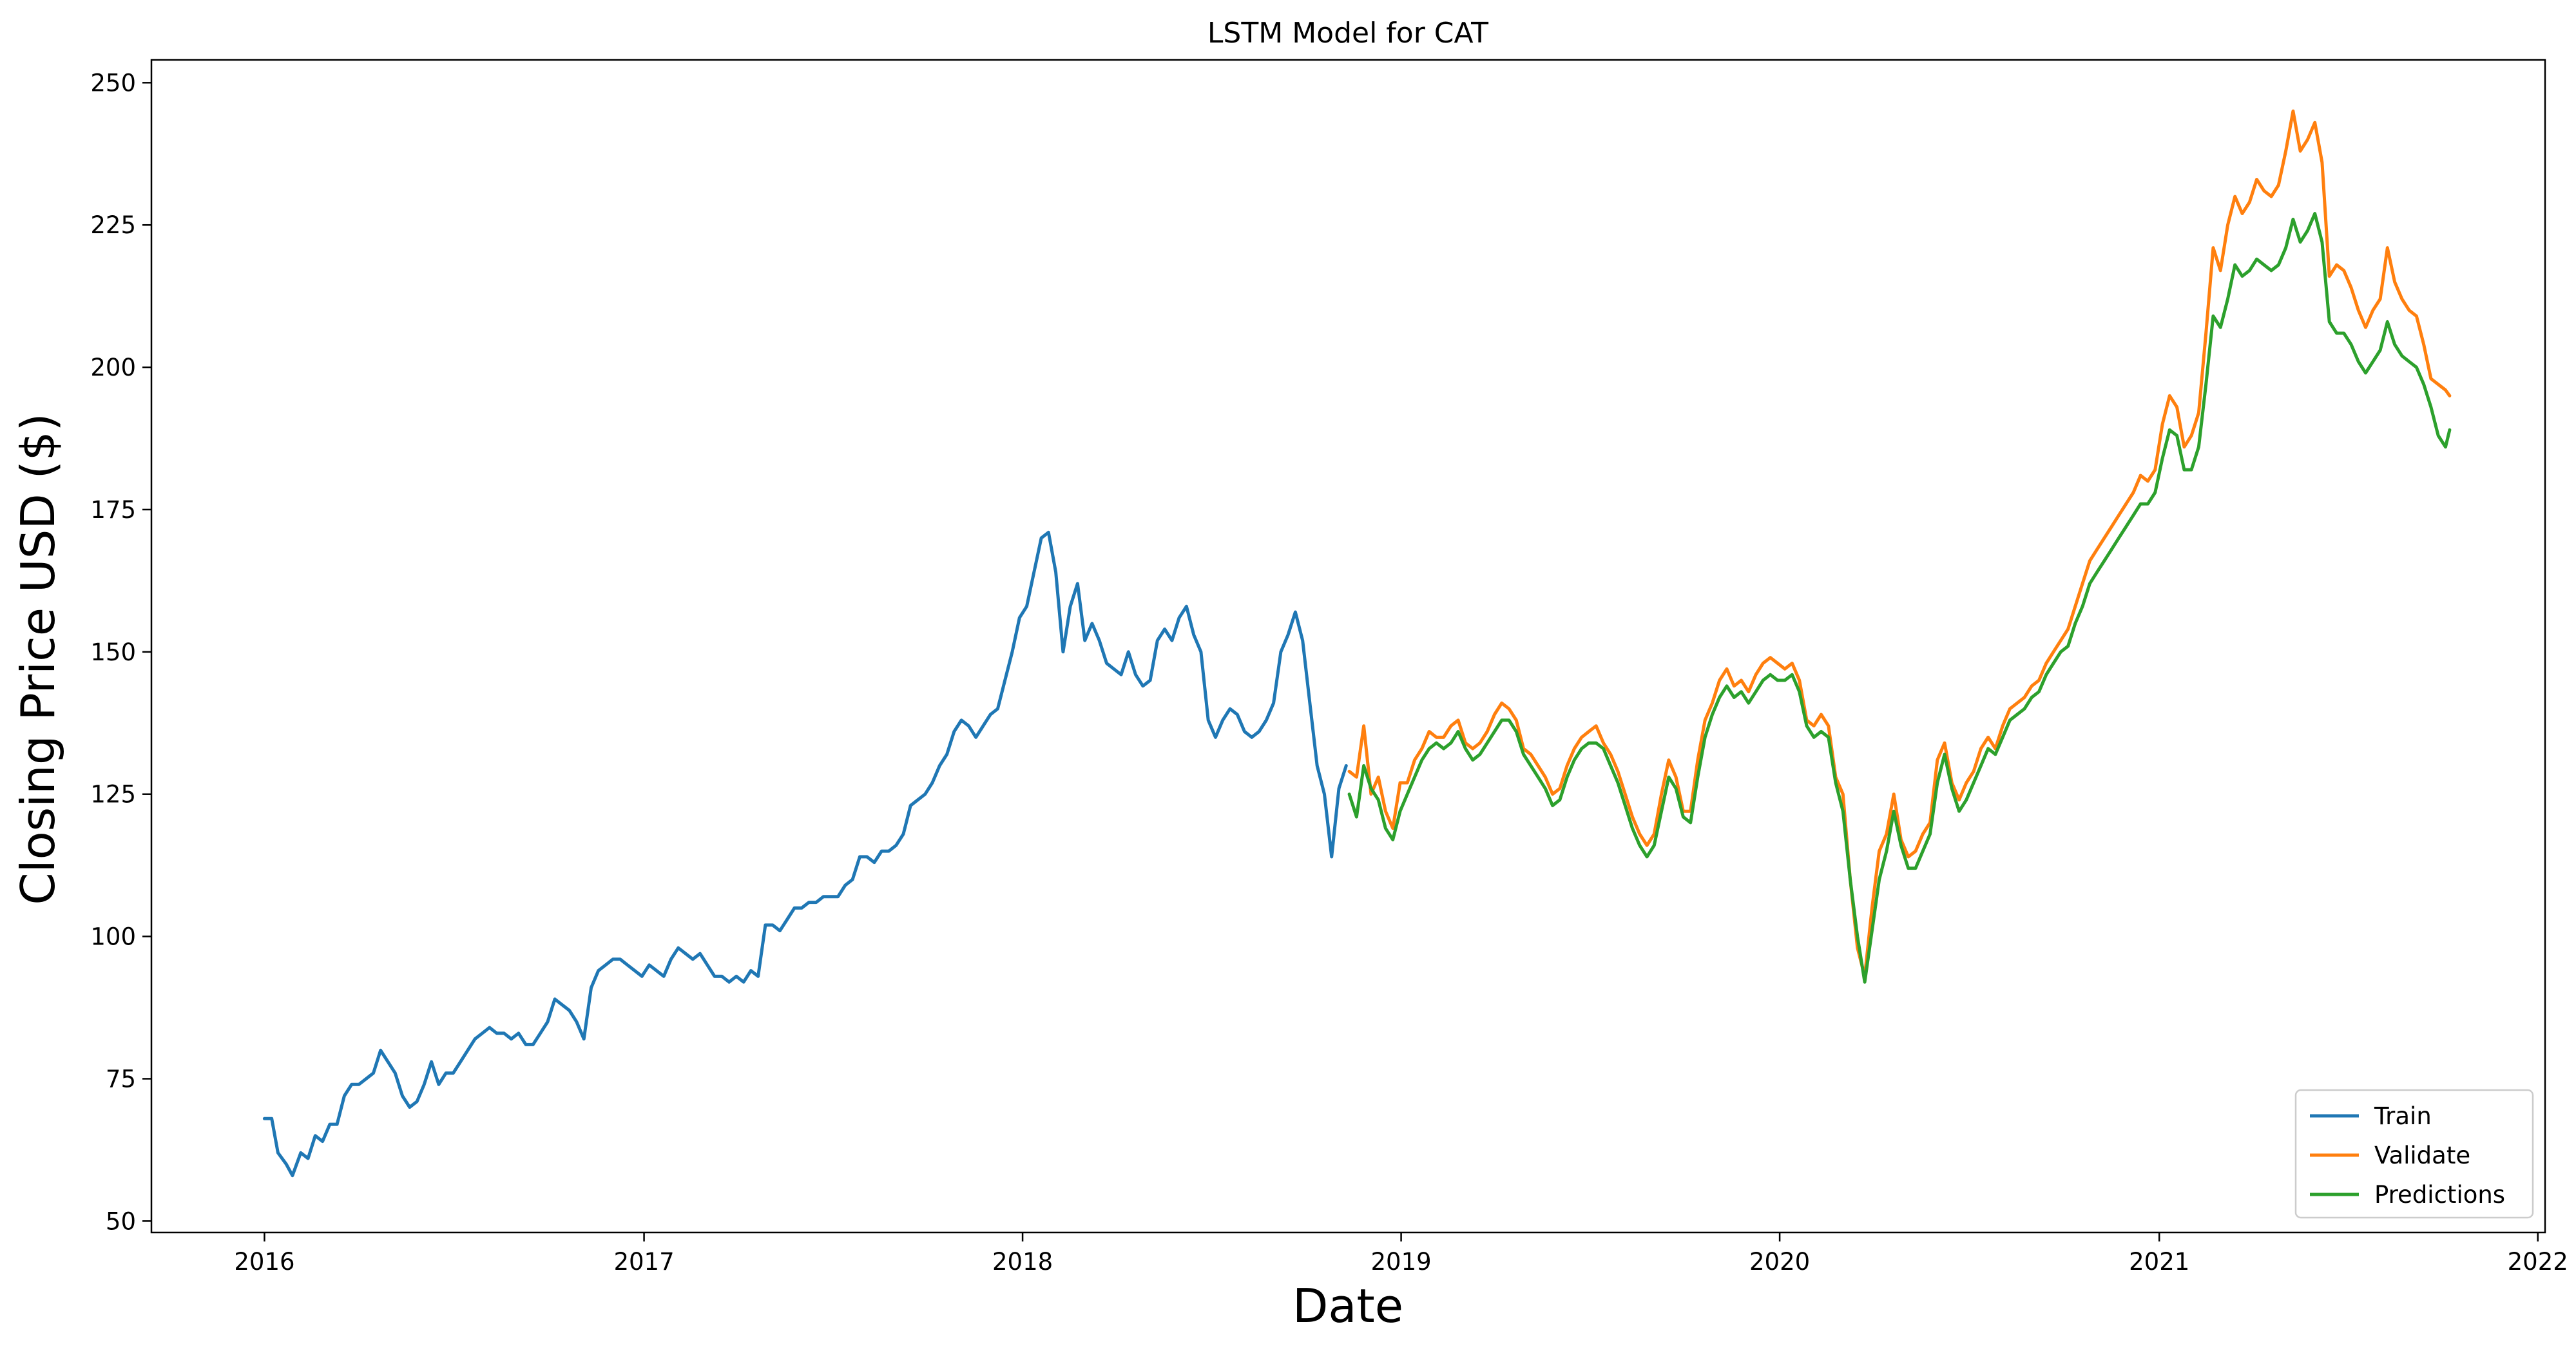  I want to click on x-tick-label: 2022, so click(2538, 1262).